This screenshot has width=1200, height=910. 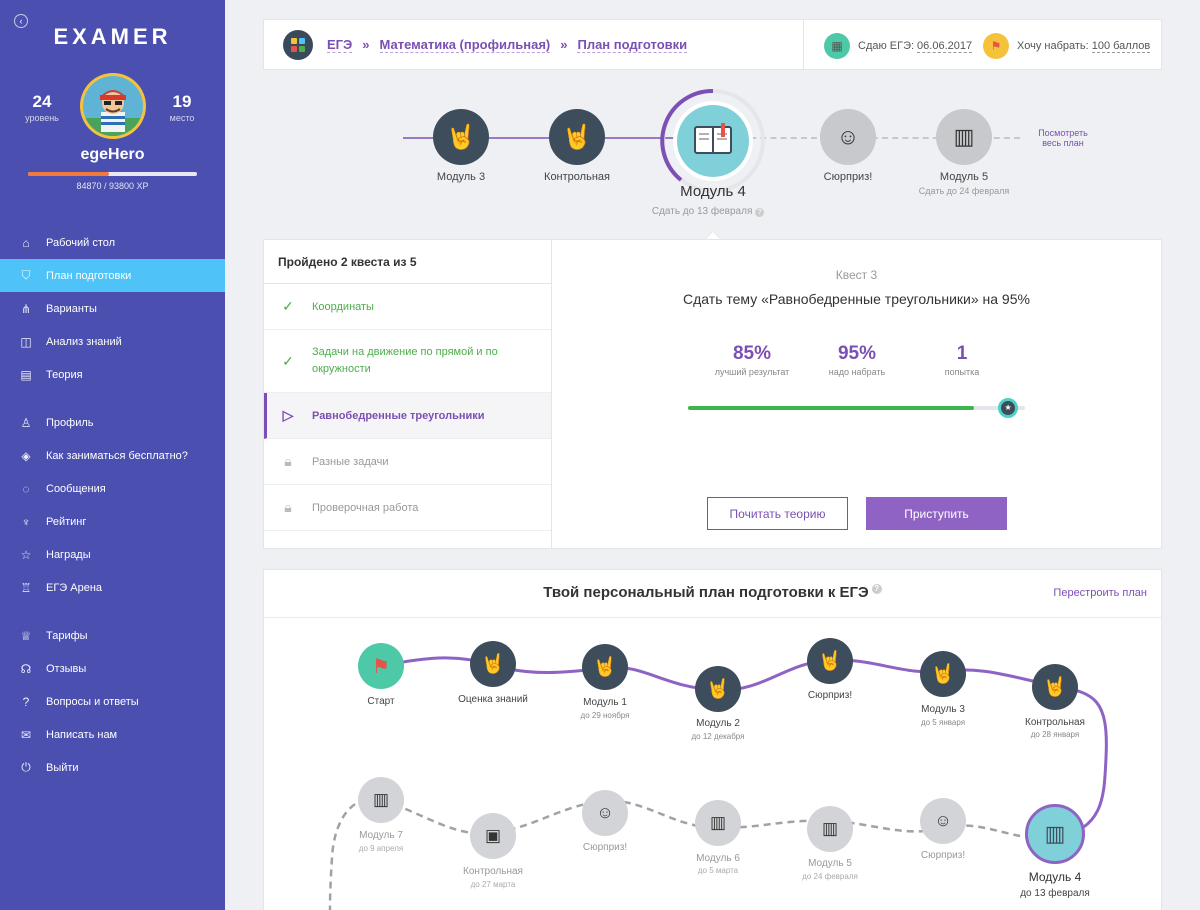 What do you see at coordinates (493, 664) in the screenshot?
I see `plan-node-assessment: 🤘` at bounding box center [493, 664].